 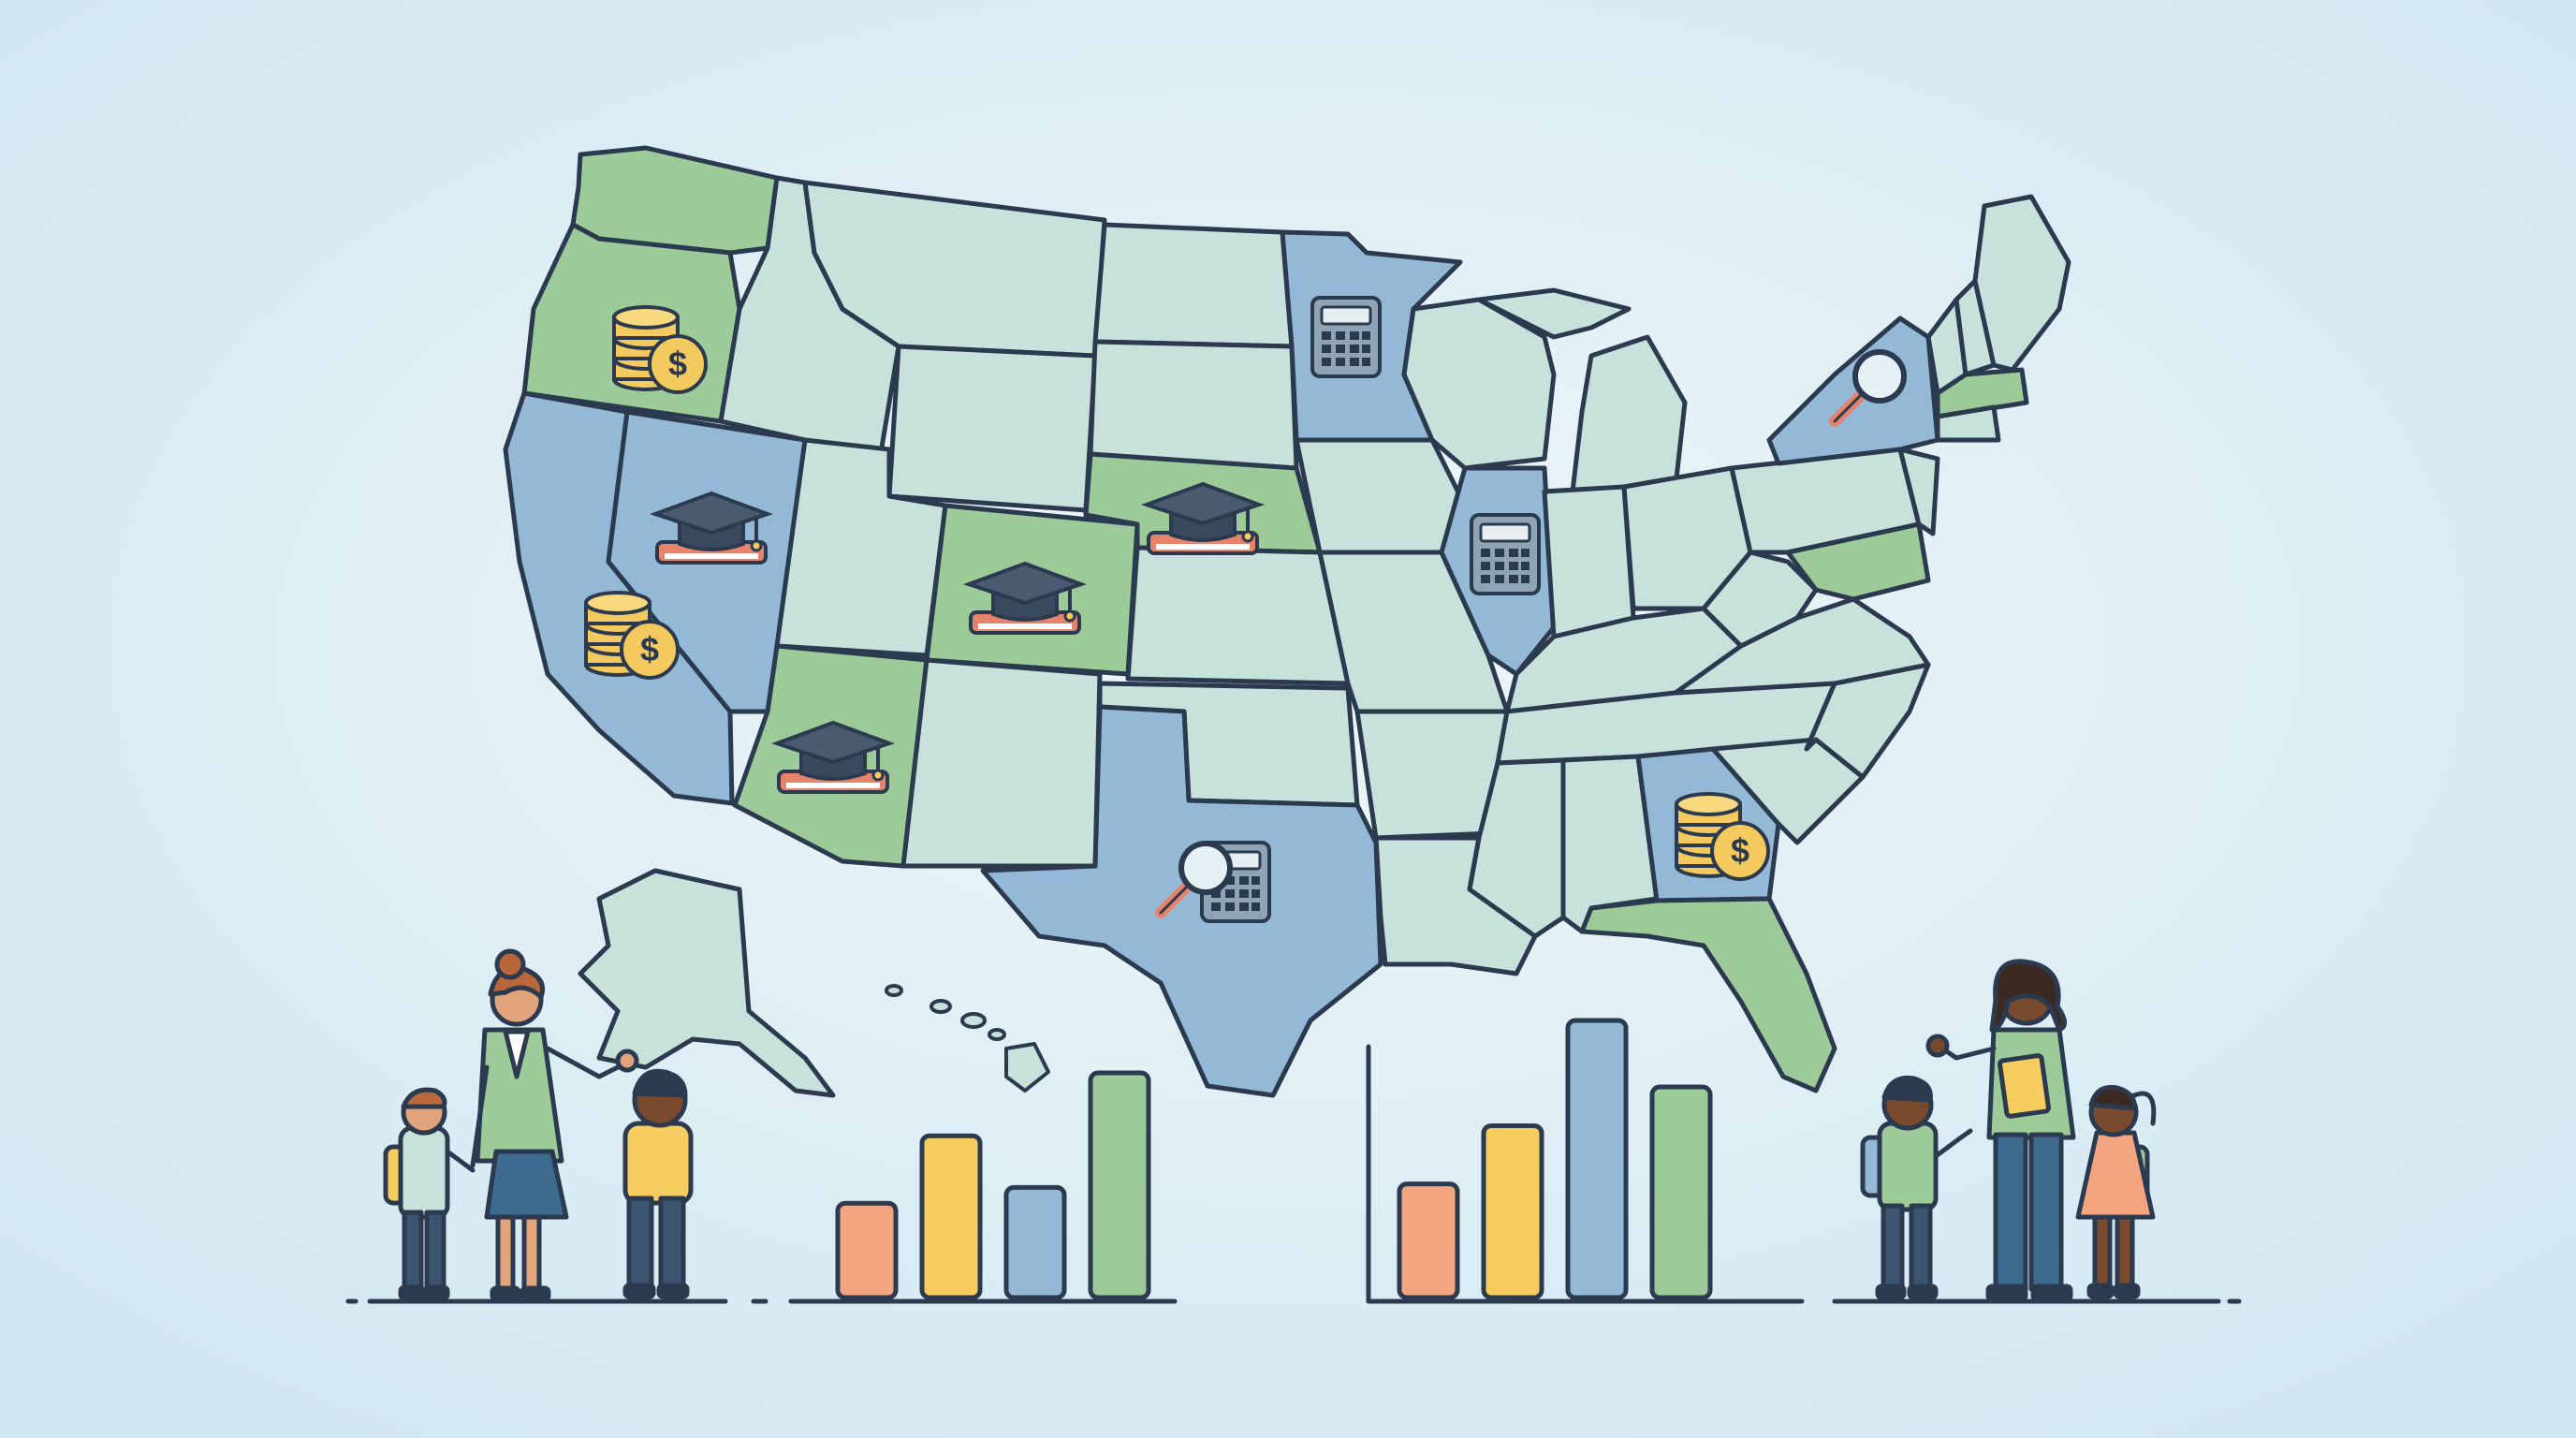 What do you see at coordinates (1193, 285) in the screenshot?
I see `state-north-dakota` at bounding box center [1193, 285].